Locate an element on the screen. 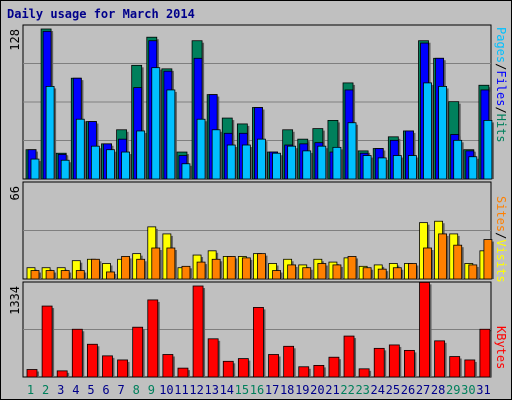  x-tick-label: 3 is located at coordinates (60, 390).